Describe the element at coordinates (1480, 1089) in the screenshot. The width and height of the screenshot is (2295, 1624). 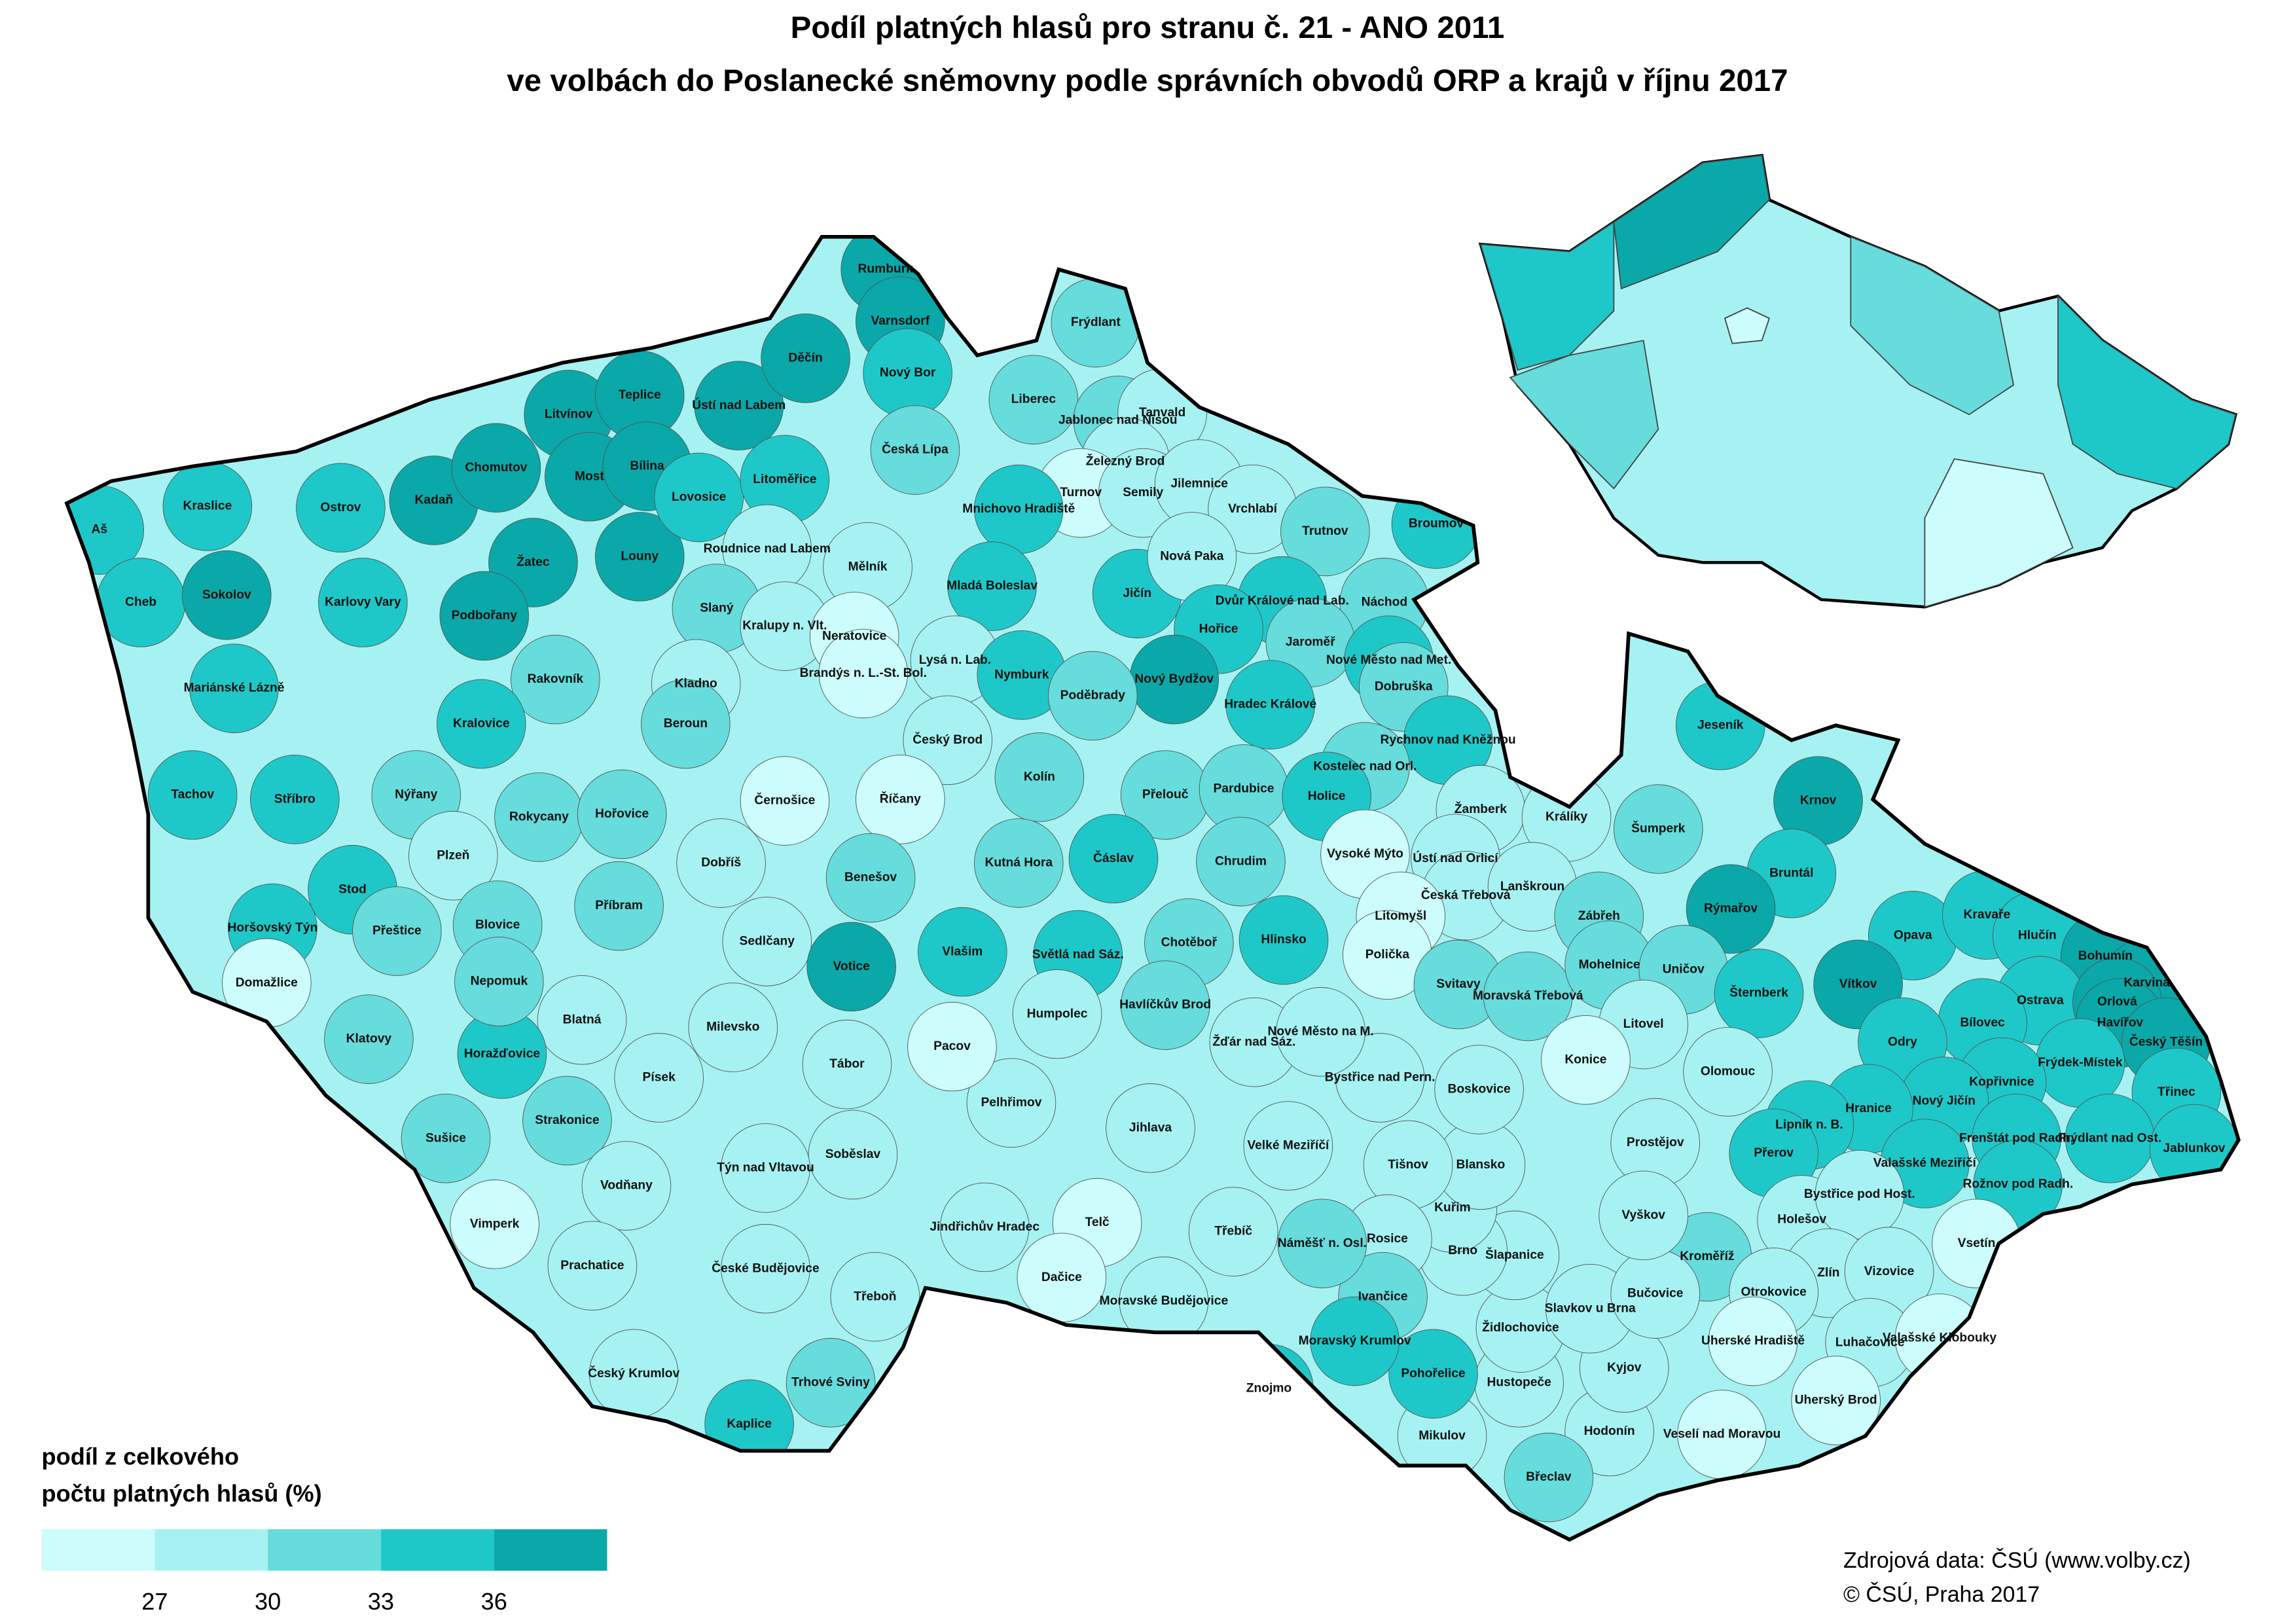
I see `orp-label: Boskovice` at that location.